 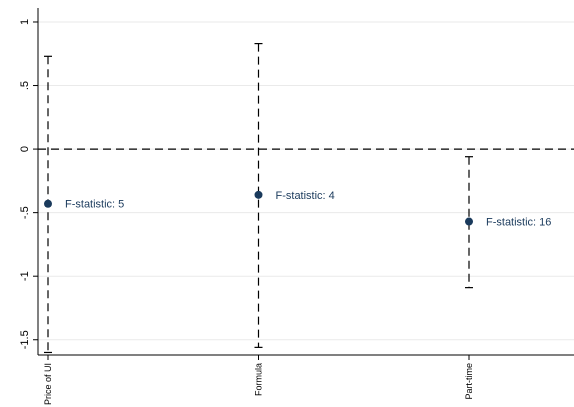 What do you see at coordinates (25, 339) in the screenshot?
I see `y-tick-label: -1.5` at bounding box center [25, 339].